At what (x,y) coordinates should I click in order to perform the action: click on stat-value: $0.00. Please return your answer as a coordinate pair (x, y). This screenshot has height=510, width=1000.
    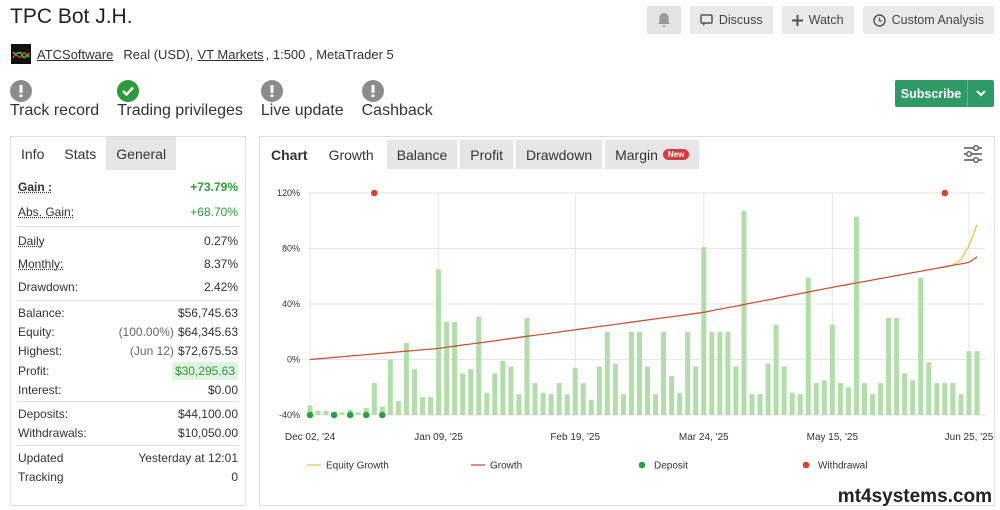
    Looking at the image, I should click on (222, 389).